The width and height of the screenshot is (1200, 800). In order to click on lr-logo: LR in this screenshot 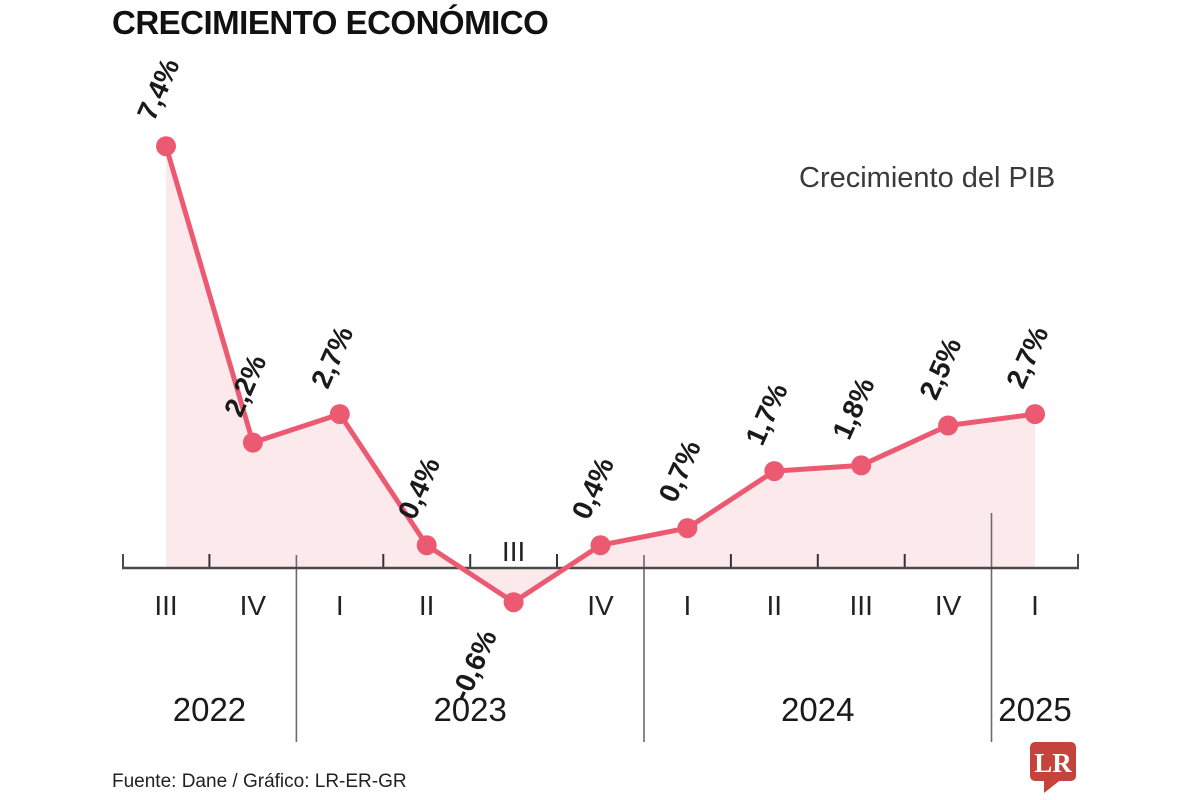, I will do `click(1053, 767)`.